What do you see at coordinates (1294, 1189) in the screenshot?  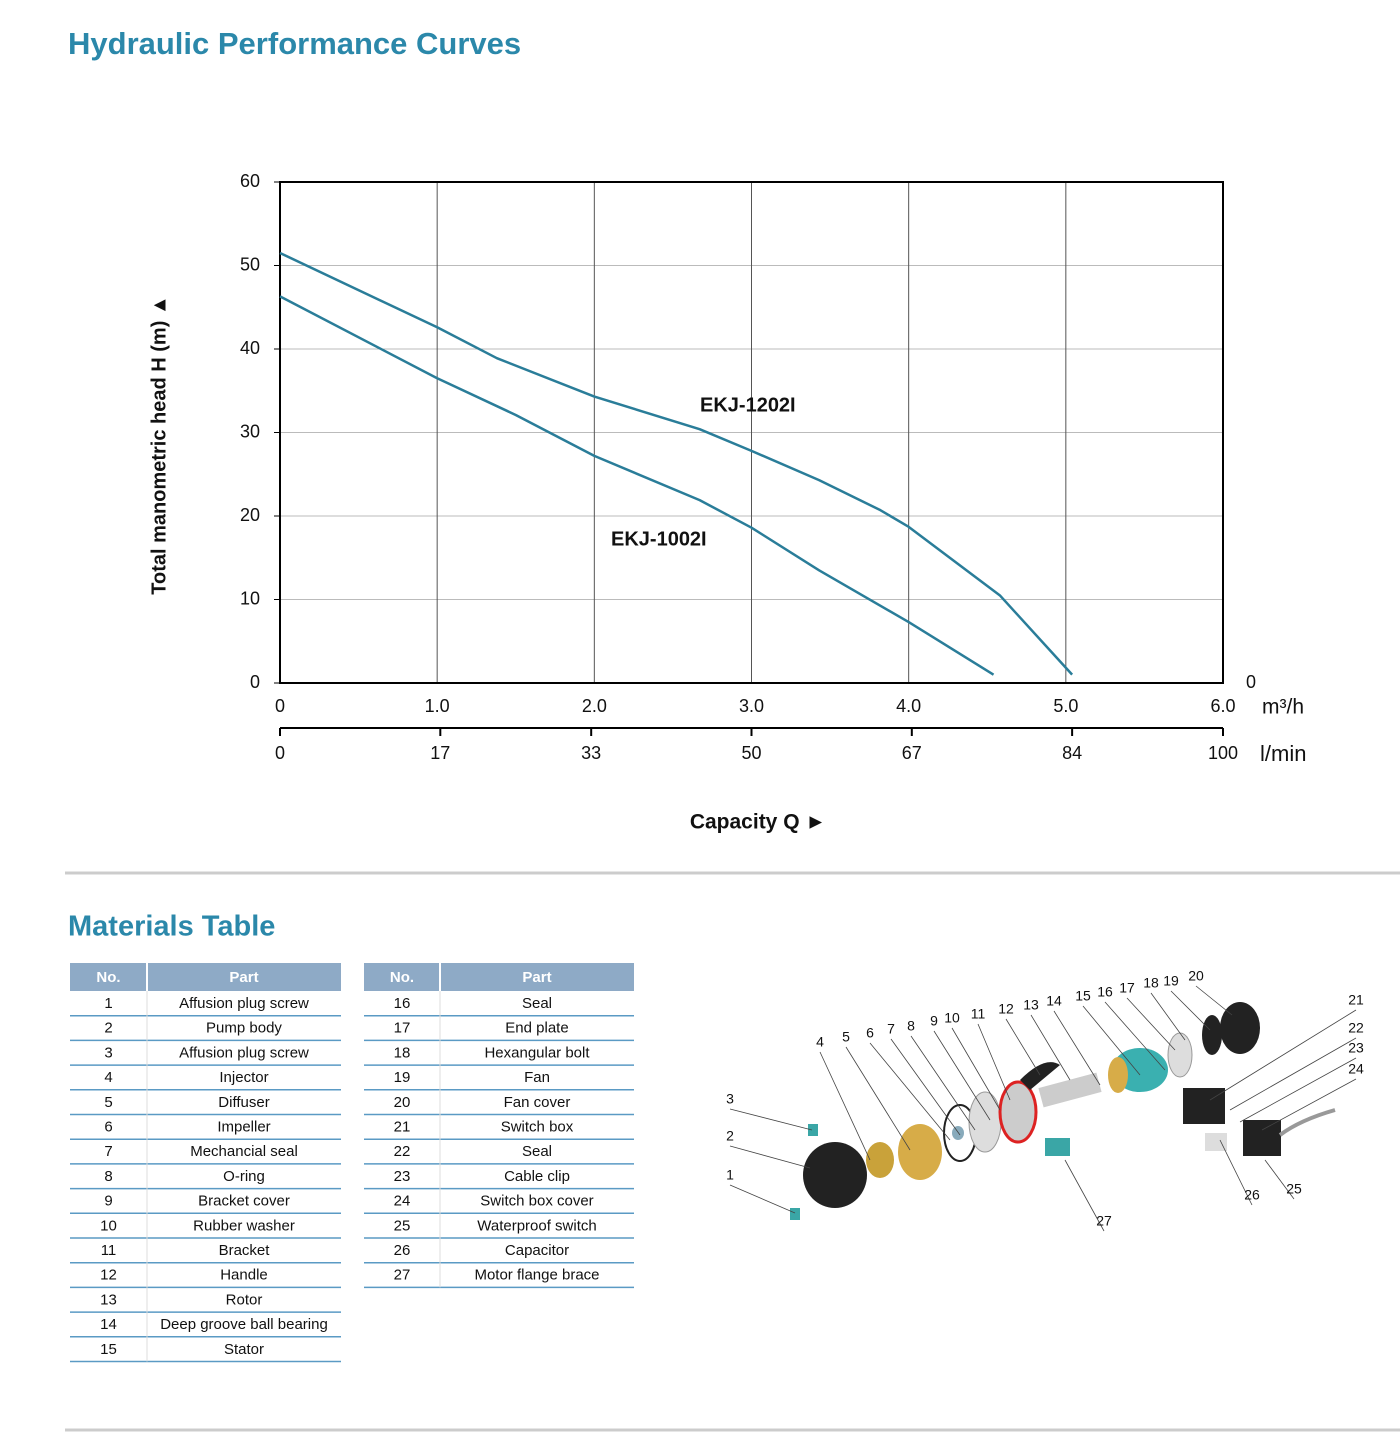 I see `callout-label: 25` at bounding box center [1294, 1189].